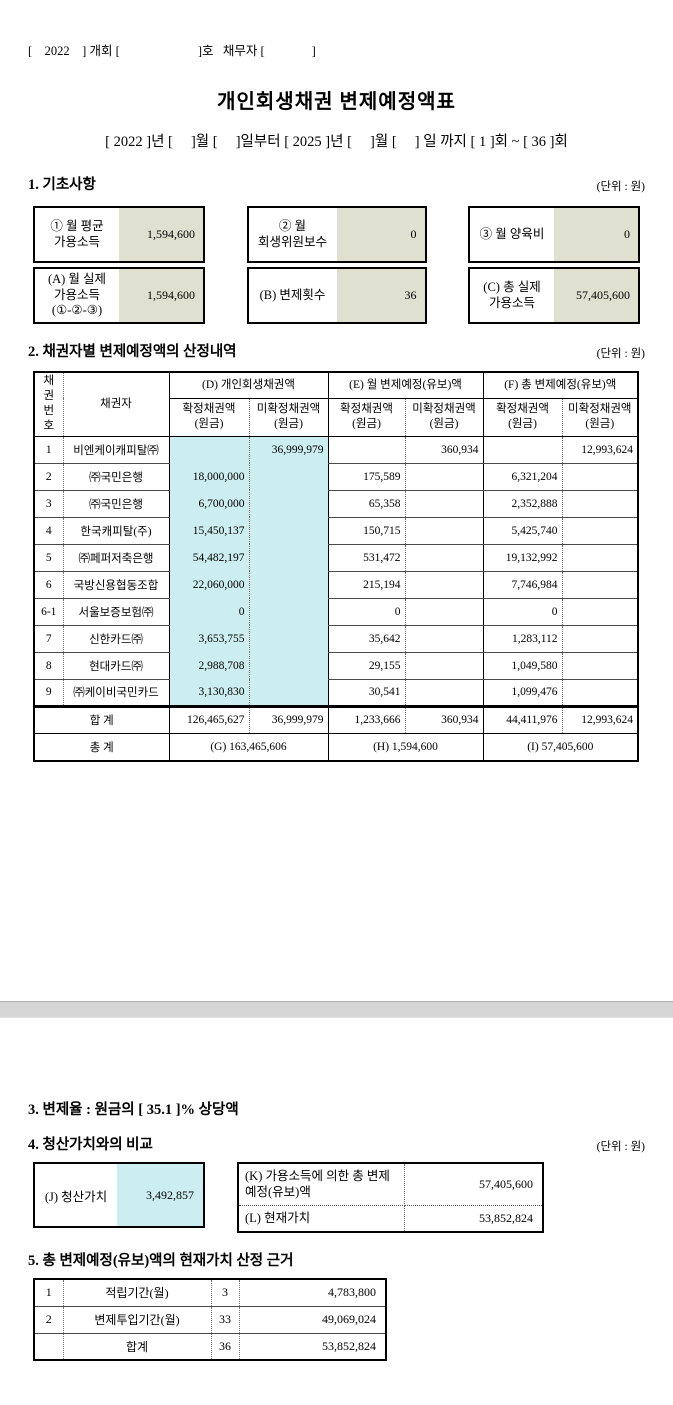  What do you see at coordinates (366, 558) in the screenshot?
I see `cell-e-confirmed: 531,472` at bounding box center [366, 558].